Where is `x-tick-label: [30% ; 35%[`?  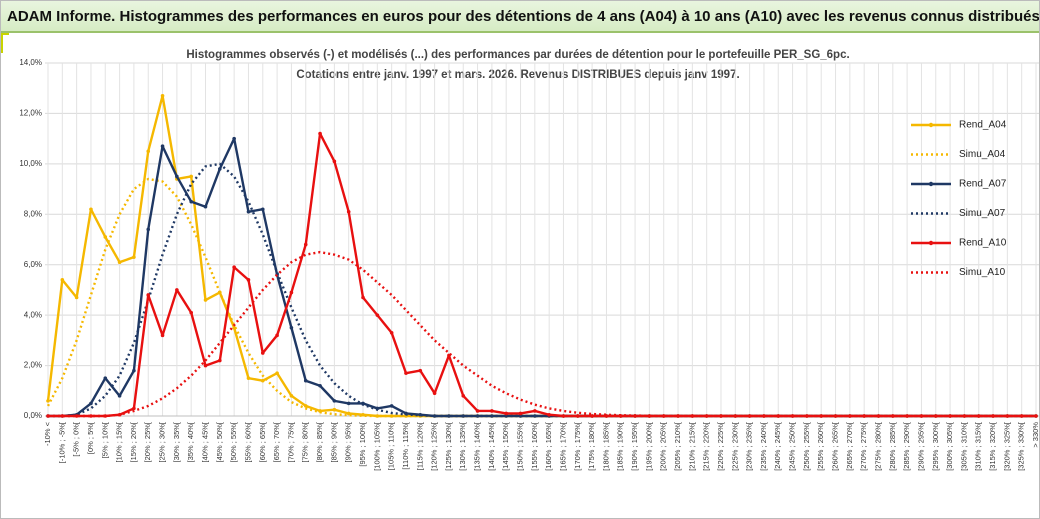 x-tick-label: [30% ; 35%[ is located at coordinates (176, 441).